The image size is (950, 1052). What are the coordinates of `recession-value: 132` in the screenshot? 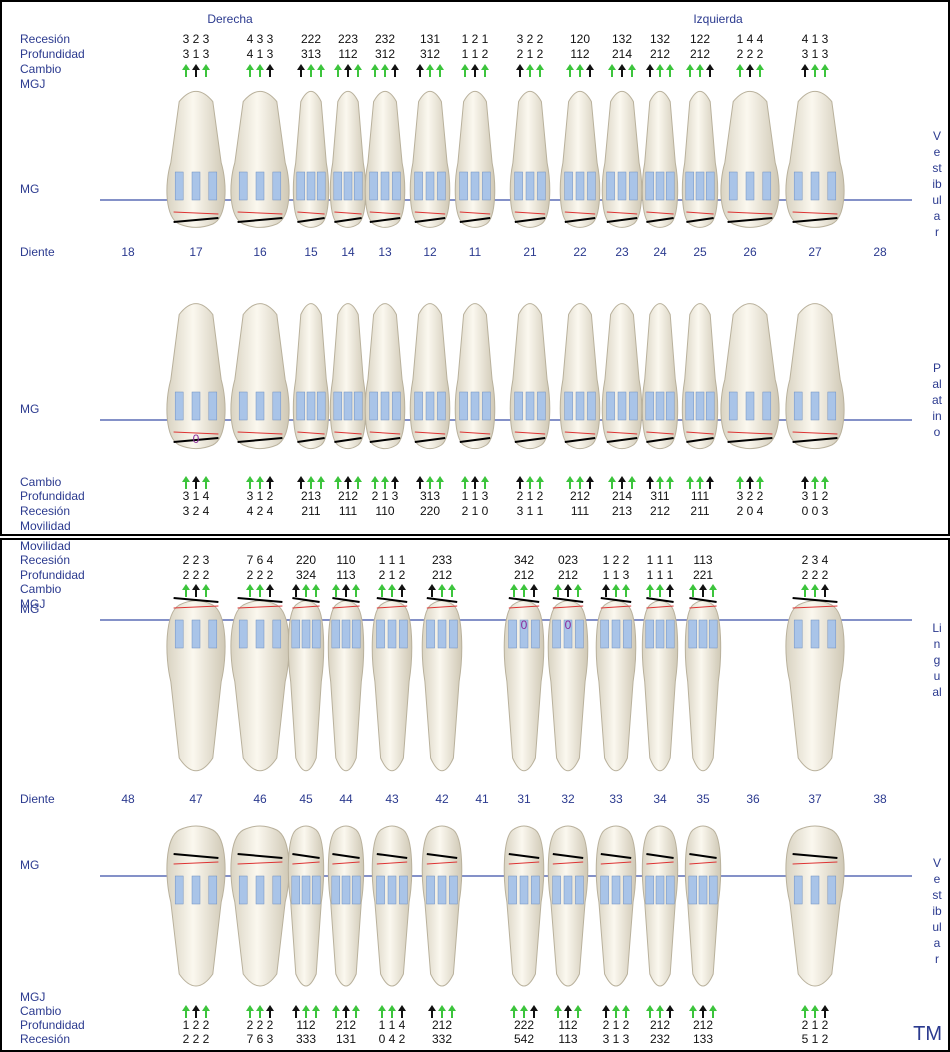 It's located at (622, 39).